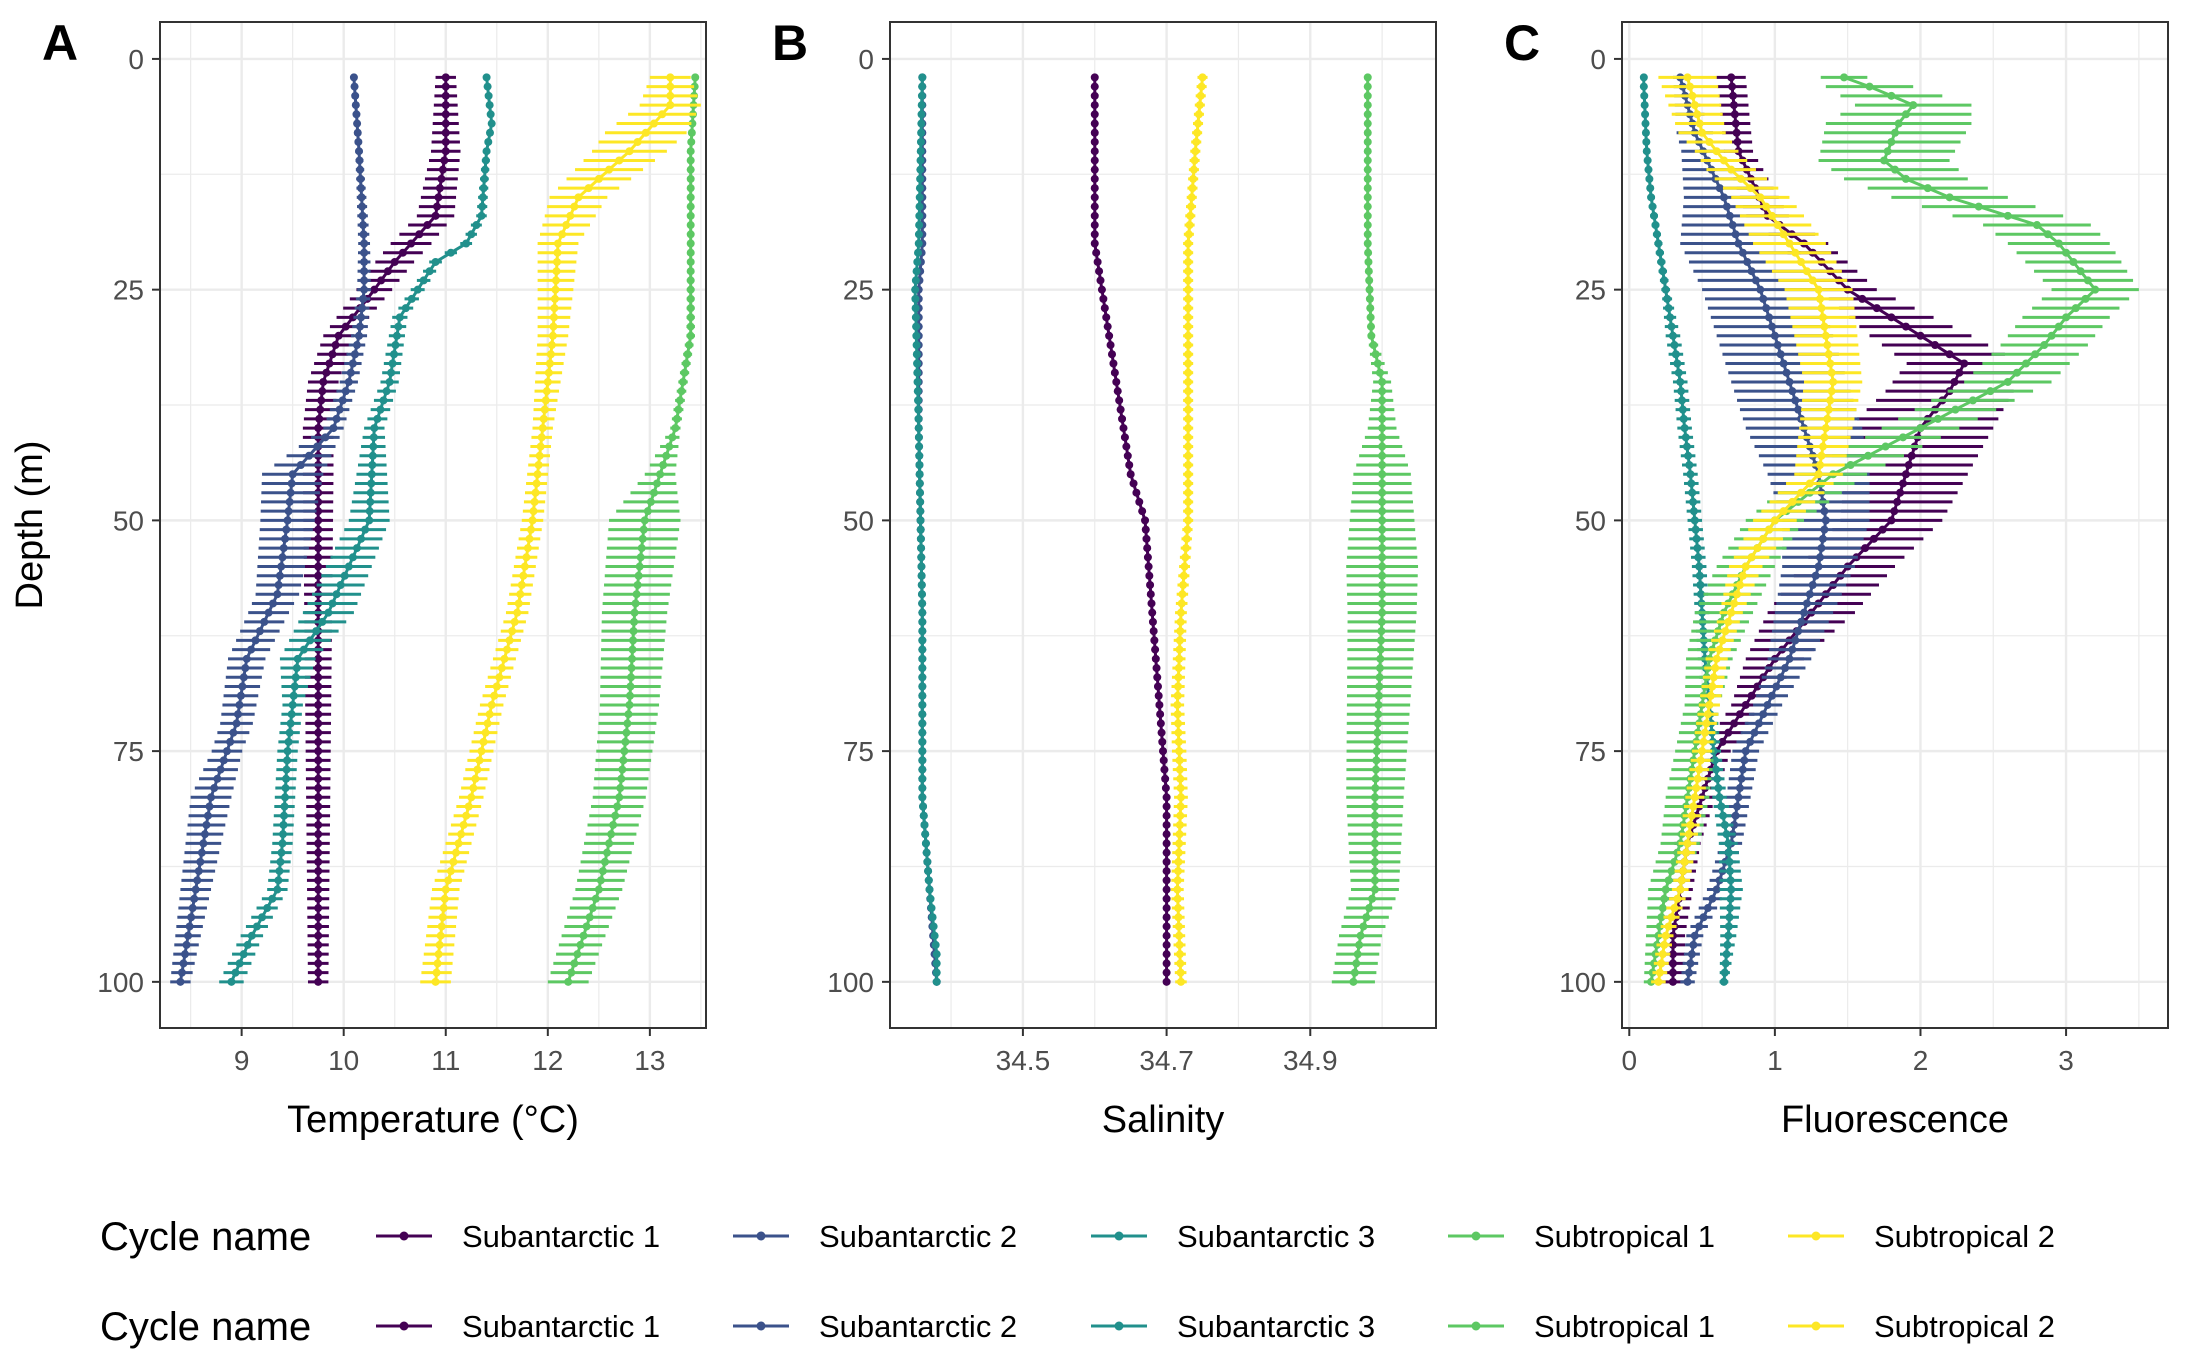 This screenshot has height=1351, width=2187. Describe the element at coordinates (1624, 1326) in the screenshot. I see `legend-label: Subtropical 1` at that location.